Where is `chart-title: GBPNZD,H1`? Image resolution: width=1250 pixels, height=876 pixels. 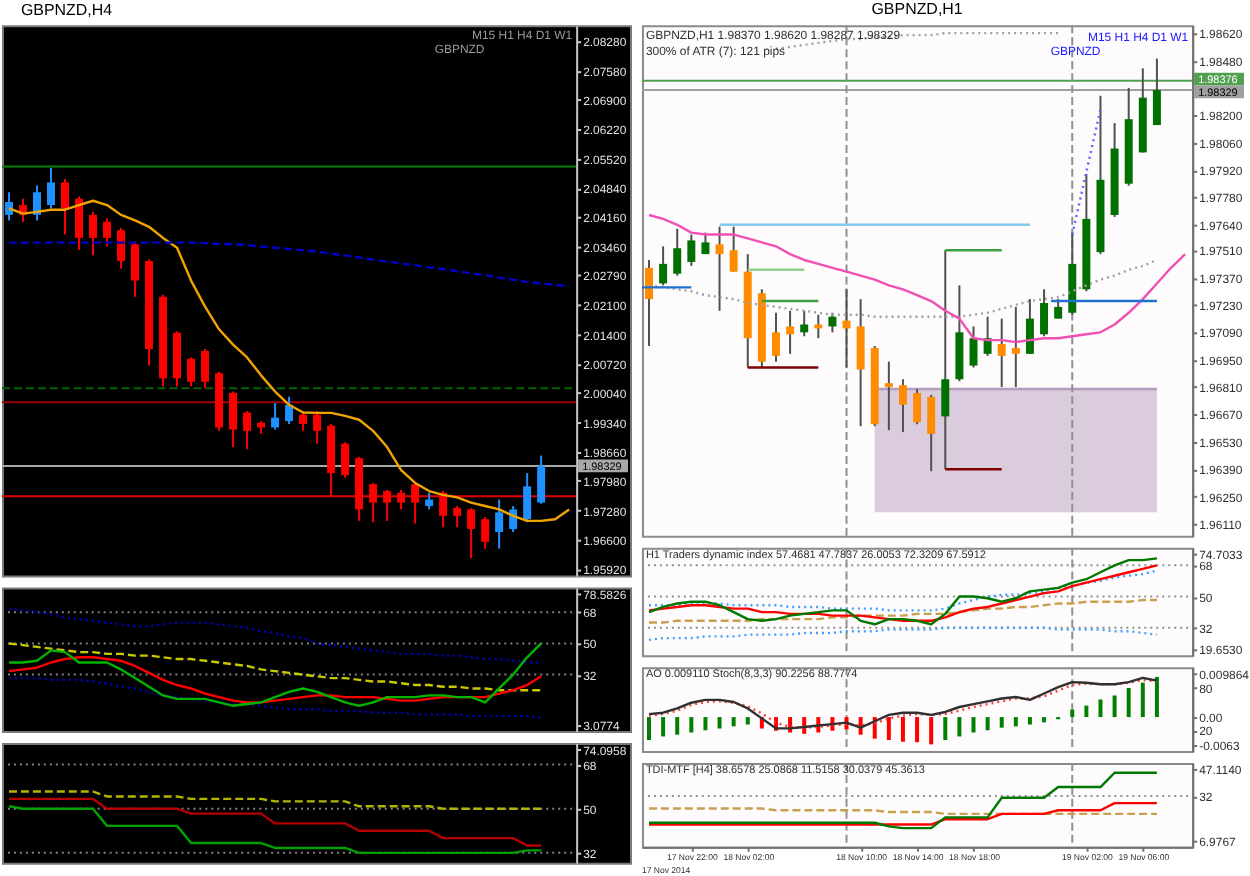
chart-title: GBPNZD,H1 is located at coordinates (917, 9).